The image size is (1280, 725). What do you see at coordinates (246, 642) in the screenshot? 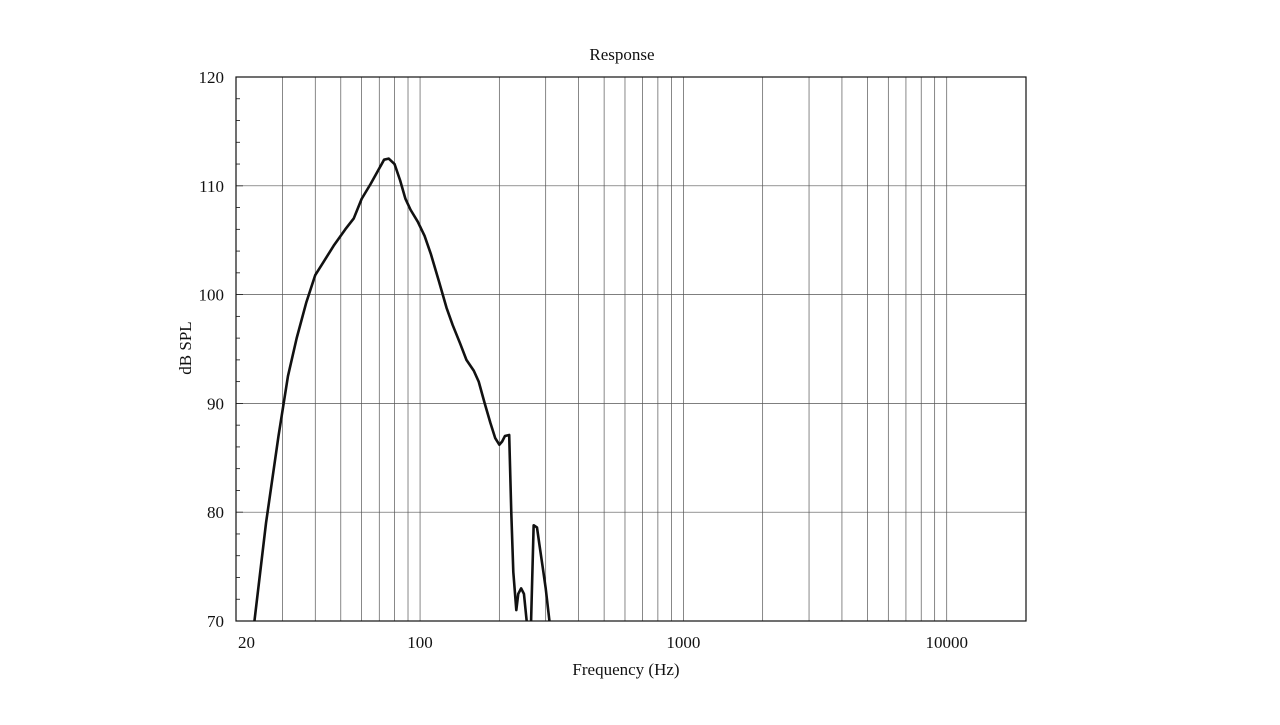
I see `x-tick-label: 20` at bounding box center [246, 642].